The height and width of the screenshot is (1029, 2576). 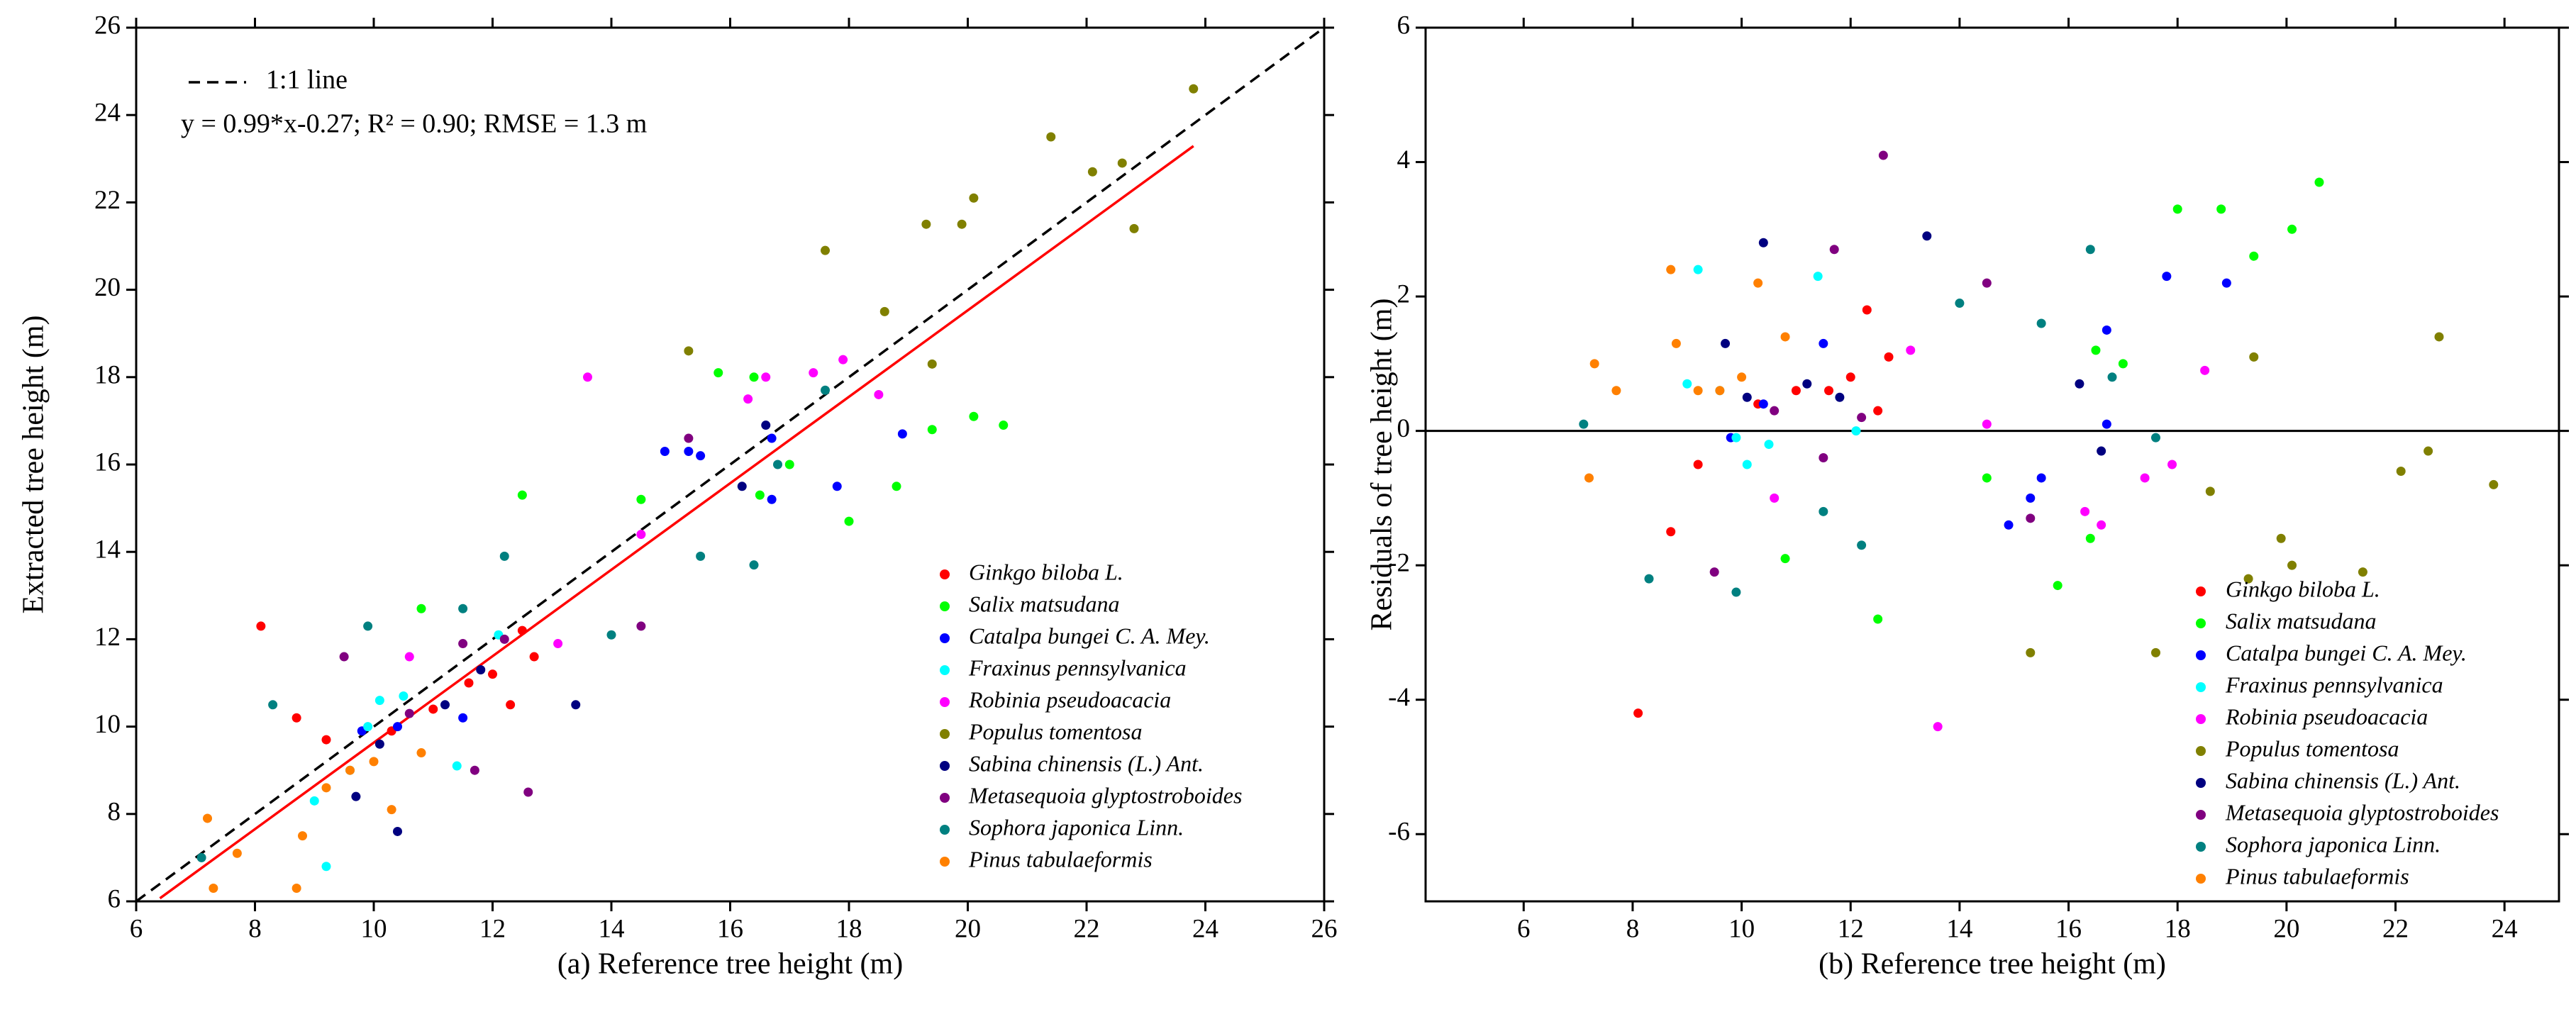 I want to click on y-tick-label: 26, so click(x=107, y=25).